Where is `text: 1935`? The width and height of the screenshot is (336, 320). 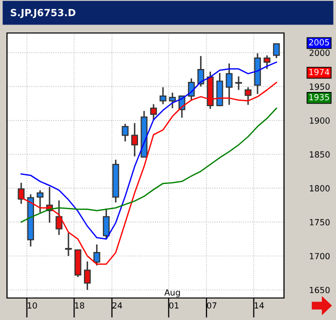 text: 1935 is located at coordinates (319, 97).